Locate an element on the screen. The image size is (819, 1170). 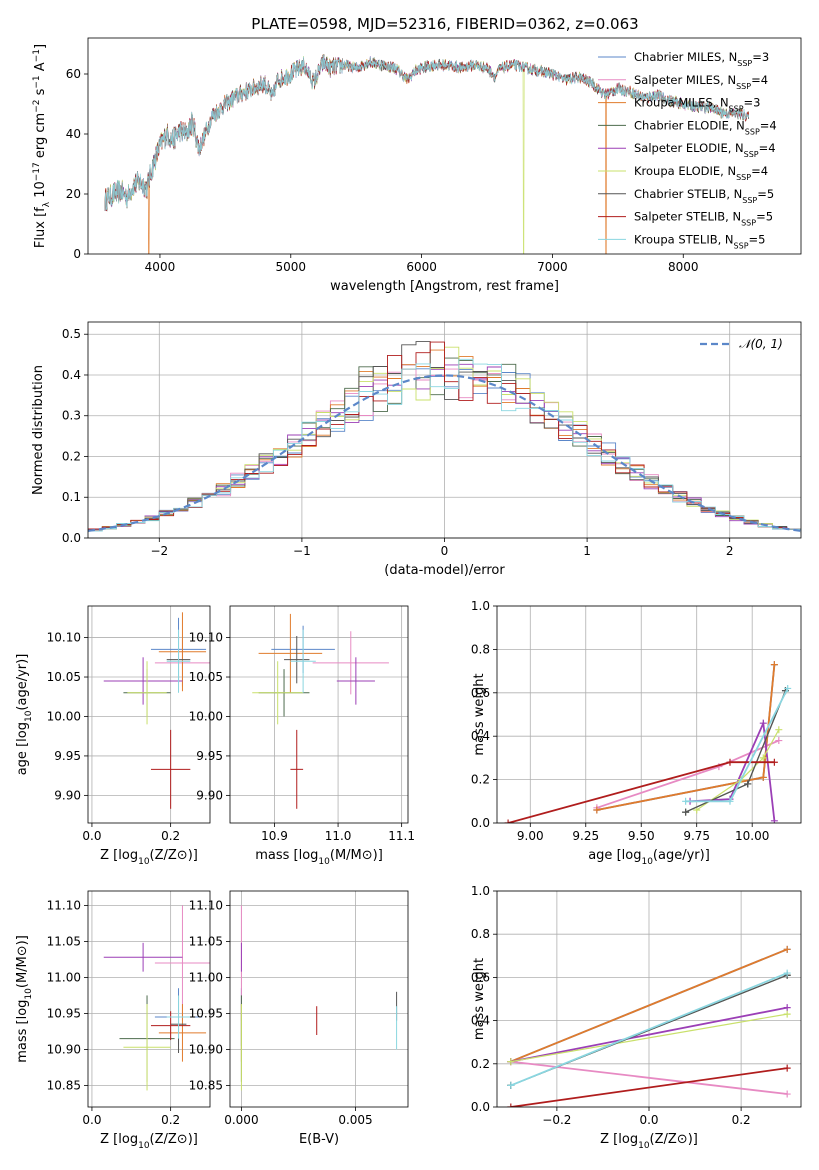
y-tick-label: 1.0 is located at coordinates (480, 606).